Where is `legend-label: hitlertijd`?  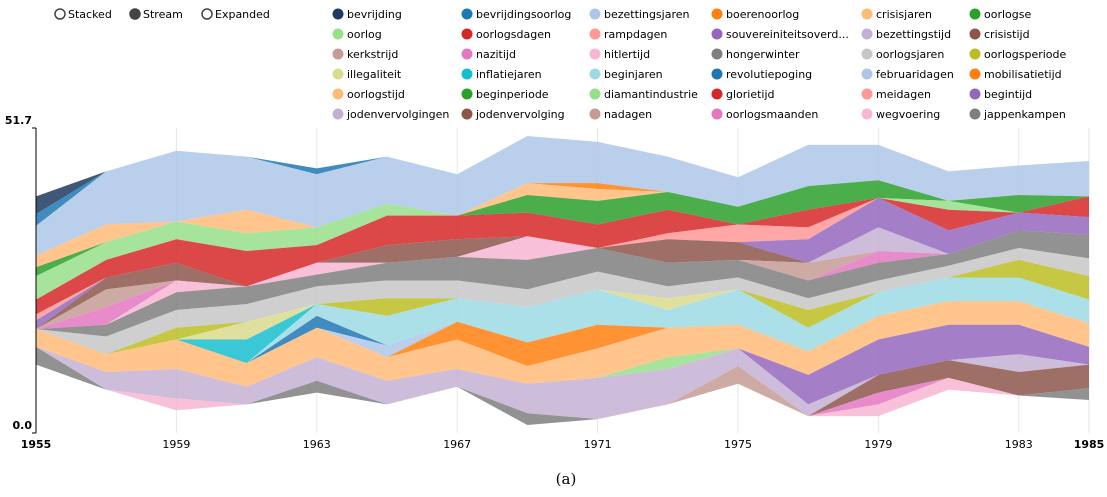
legend-label: hitlertijd is located at coordinates (627, 54).